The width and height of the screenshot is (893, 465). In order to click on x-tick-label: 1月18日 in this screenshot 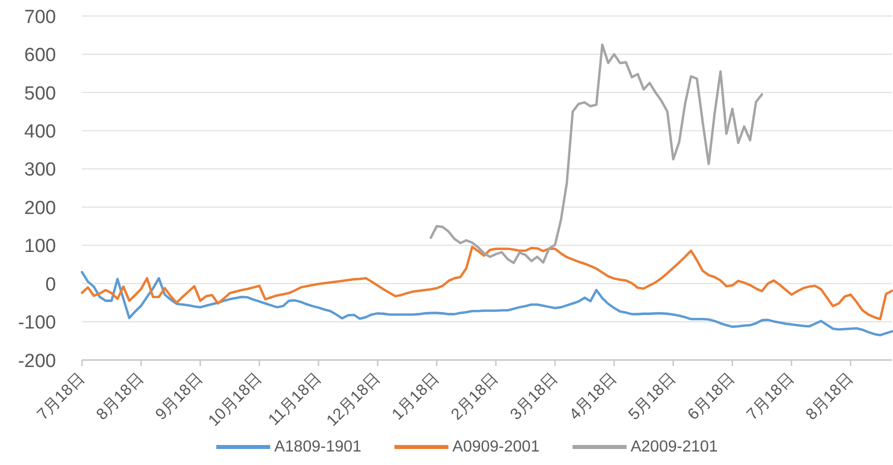, I will do `click(416, 397)`.